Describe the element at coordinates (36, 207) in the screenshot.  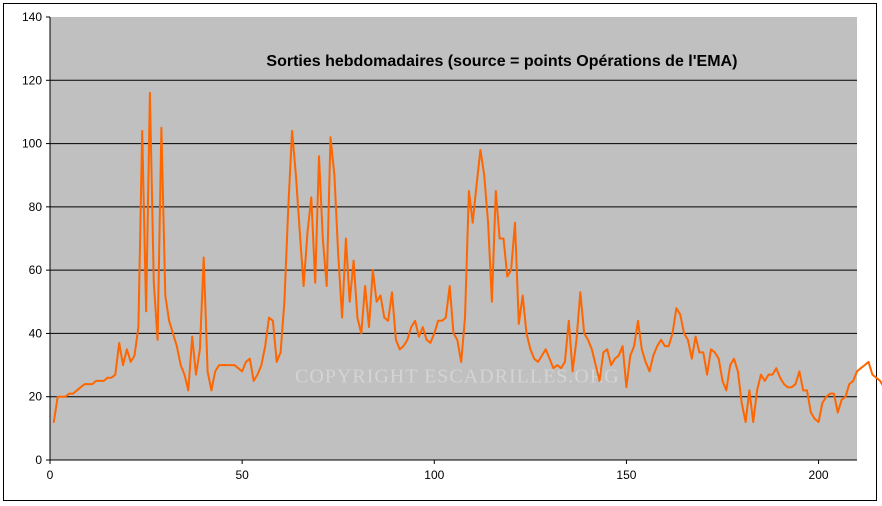
I see `y-tick-label-80: 80` at that location.